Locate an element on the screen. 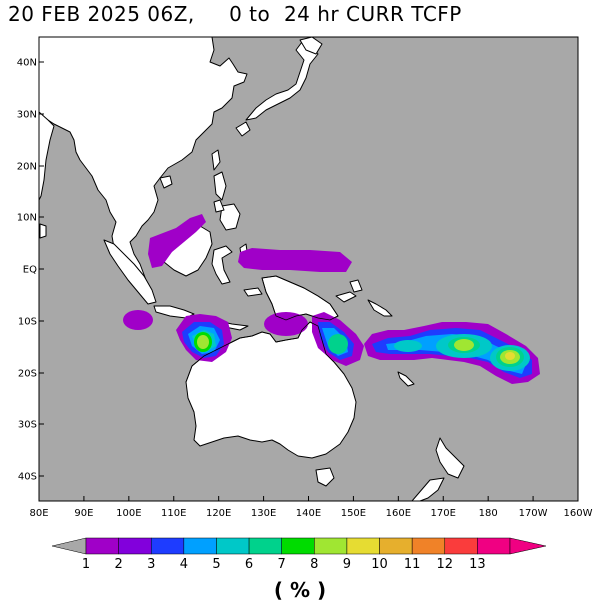 This screenshot has height=610, width=600. lon-label: 160W is located at coordinates (578, 513).